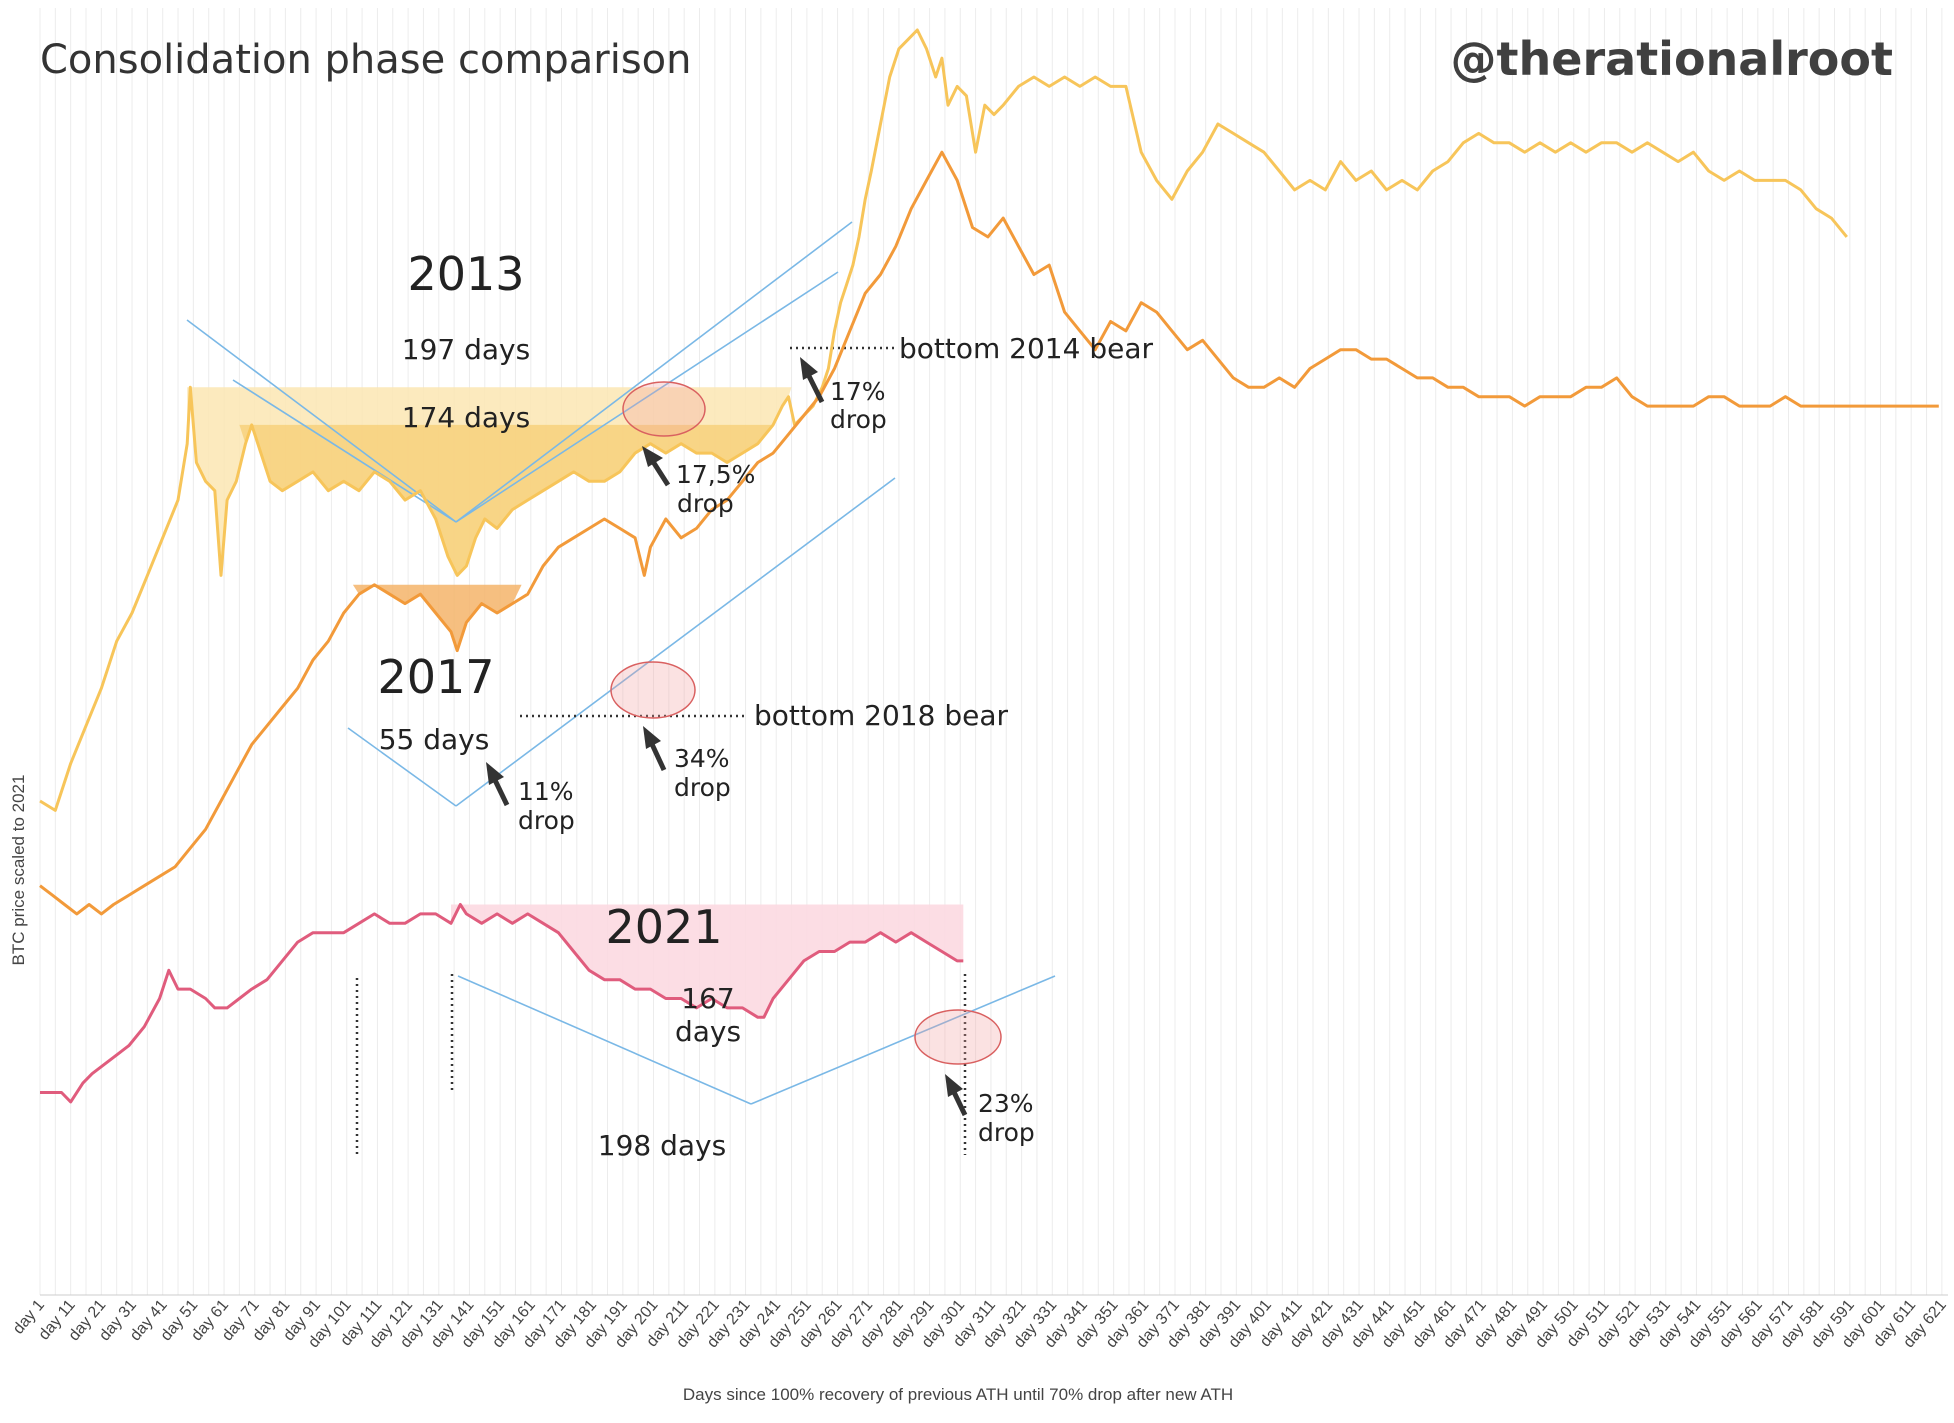 The height and width of the screenshot is (1423, 1954). I want to click on author-handle: @therationalroot, so click(1672, 59).